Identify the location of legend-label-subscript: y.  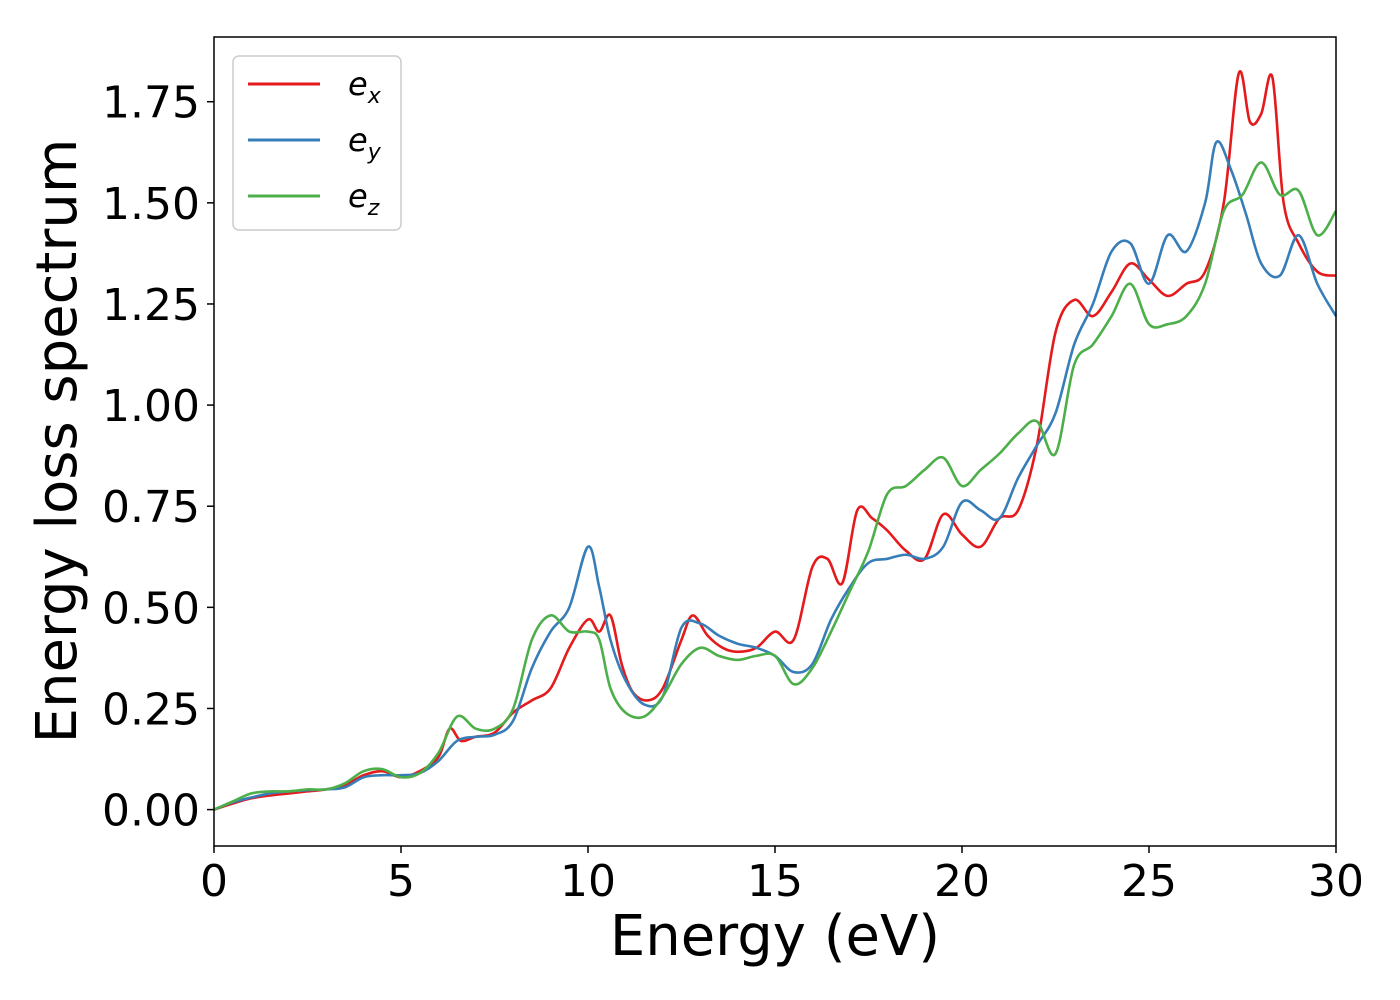
(374, 152).